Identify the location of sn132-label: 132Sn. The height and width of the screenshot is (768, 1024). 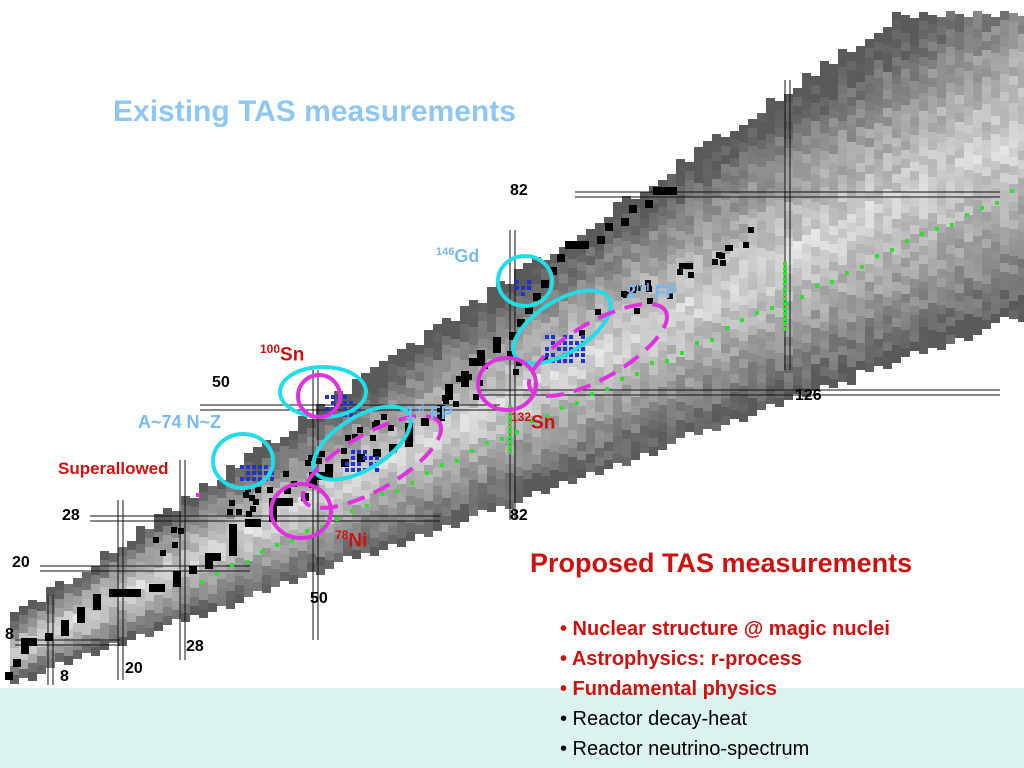
(533, 422).